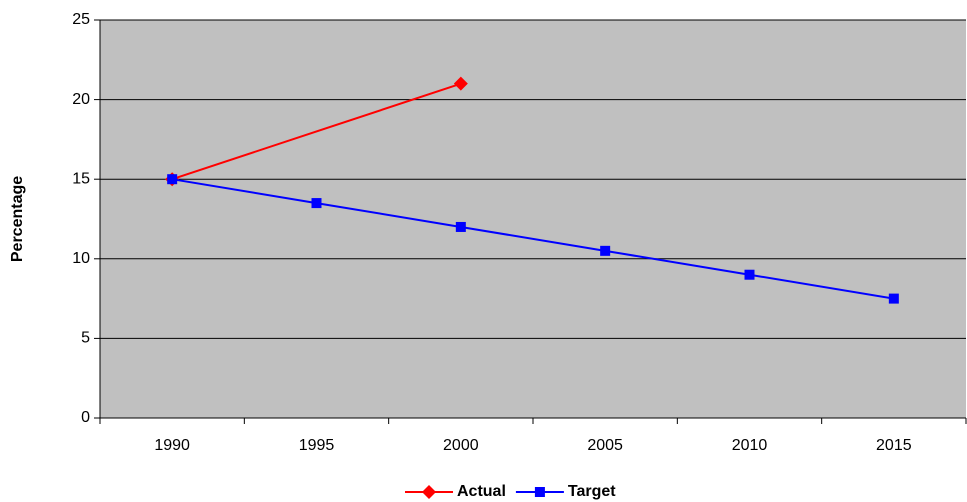 This screenshot has height=502, width=967. I want to click on y-tick-label: 0, so click(85, 417).